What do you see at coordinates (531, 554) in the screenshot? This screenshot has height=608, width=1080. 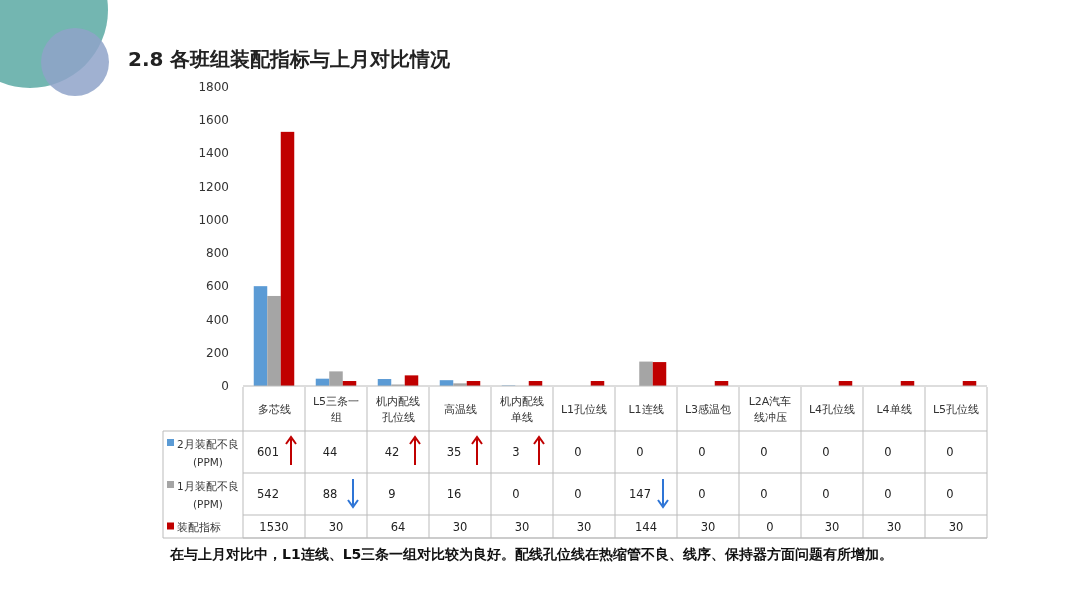 I see `text: 在与上月对比中，L1连线、L5三条一组对比较为良好。配线孔位线在热缩管不良、线序、保持器方面问题有所增加。` at bounding box center [531, 554].